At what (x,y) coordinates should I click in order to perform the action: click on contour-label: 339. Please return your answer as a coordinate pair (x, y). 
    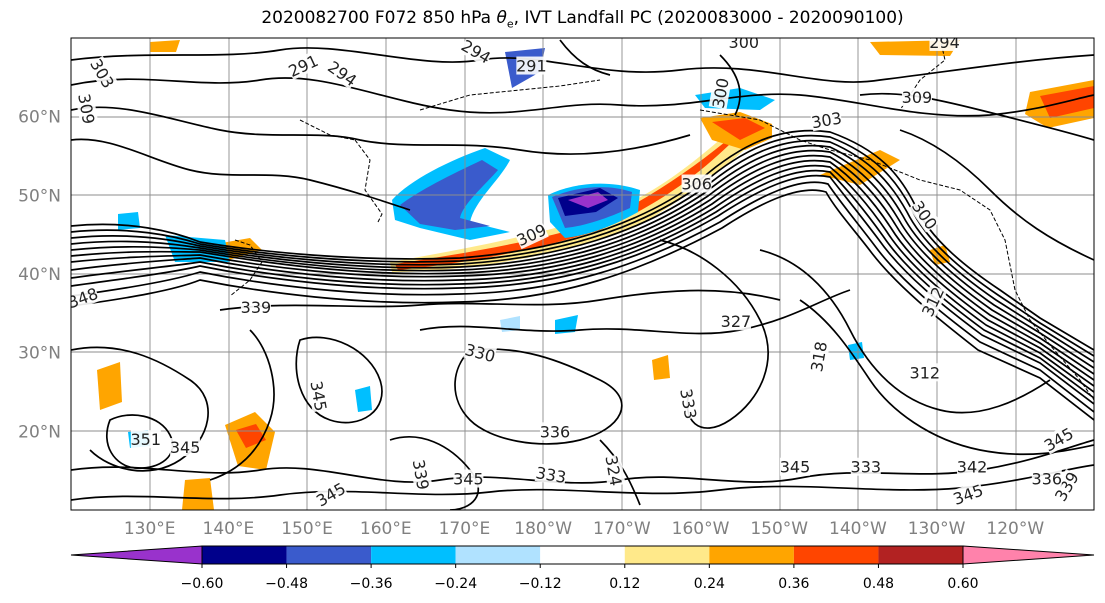
    Looking at the image, I should click on (256, 307).